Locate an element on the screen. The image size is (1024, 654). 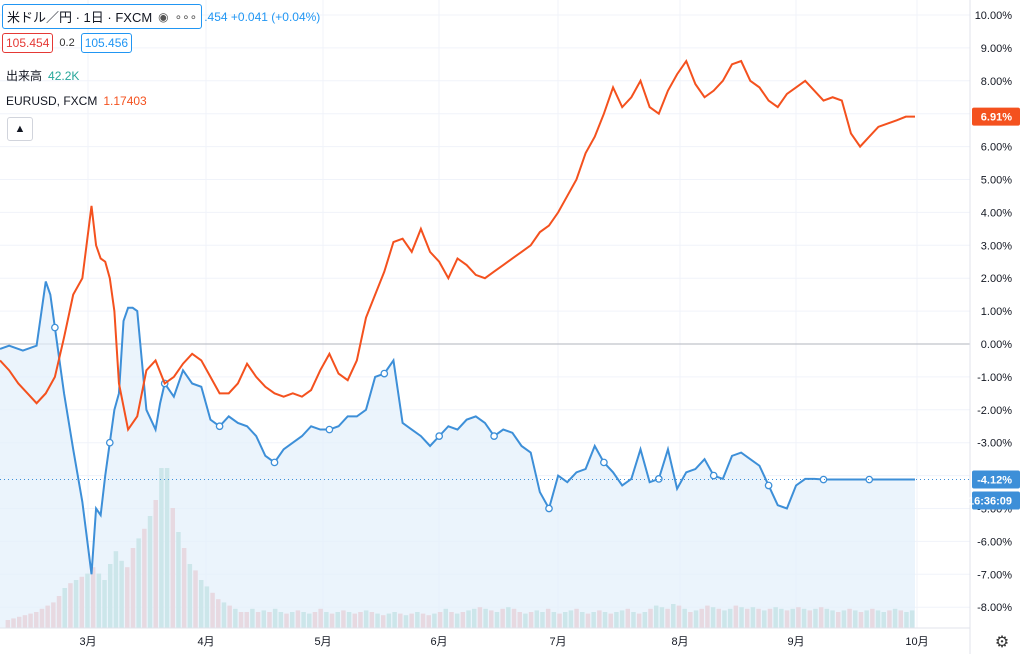
countdown-label-bg is located at coordinates (996, 500).